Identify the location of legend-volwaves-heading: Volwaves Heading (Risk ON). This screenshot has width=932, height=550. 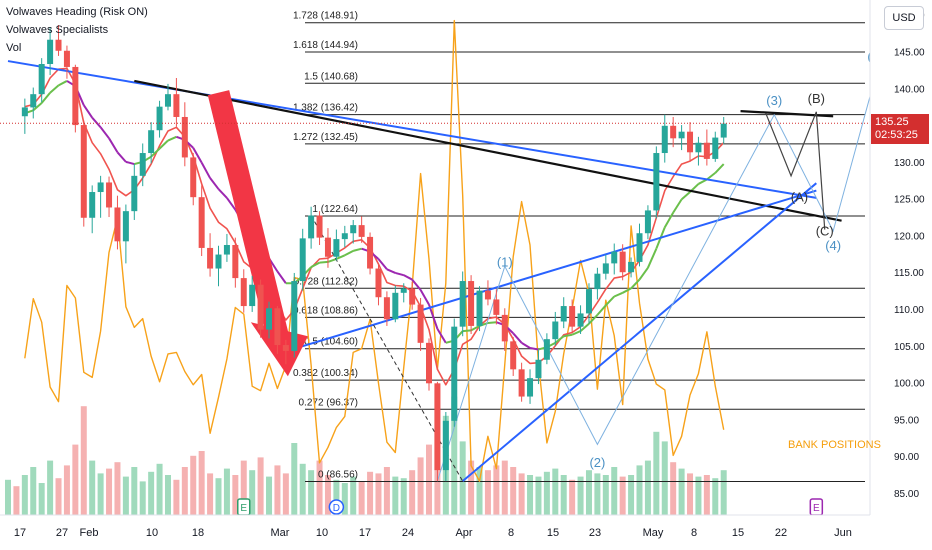
(77, 12).